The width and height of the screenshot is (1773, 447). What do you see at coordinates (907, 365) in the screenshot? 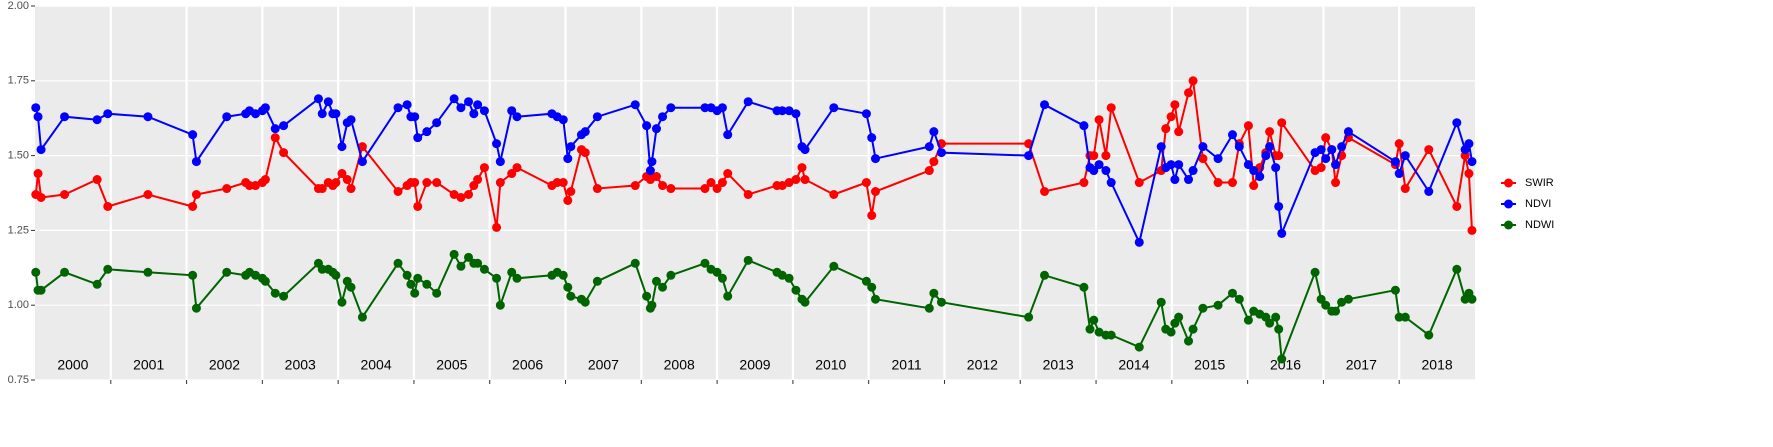
I see `year-label: 2011` at bounding box center [907, 365].